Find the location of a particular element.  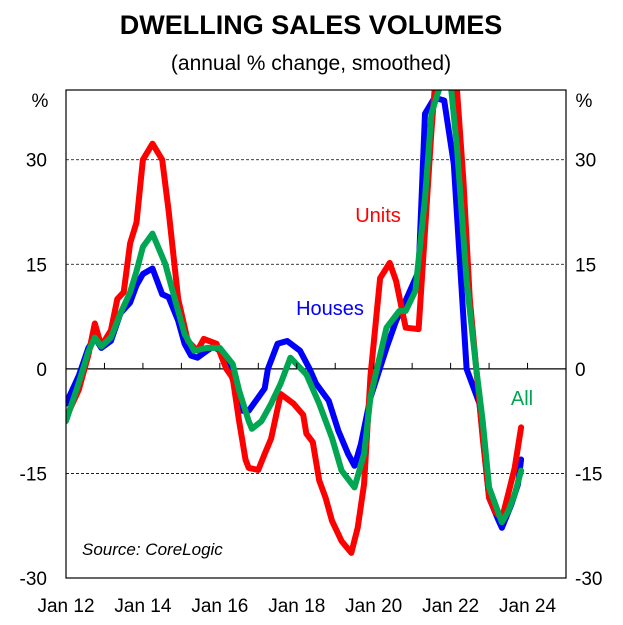

chart-subtitle: (annual % change, smoothed) is located at coordinates (311, 63).